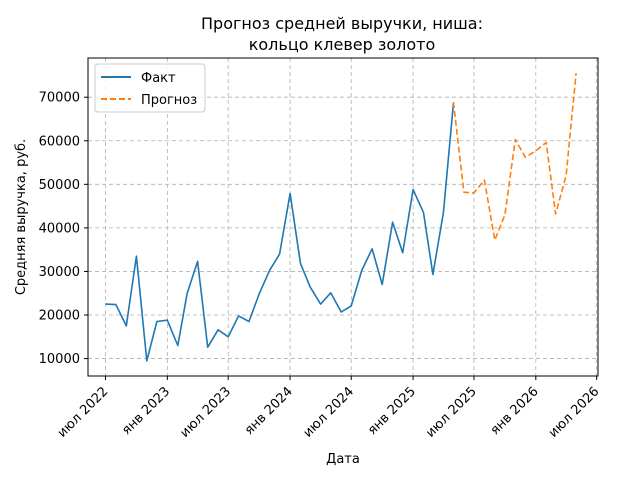 Image resolution: width=640 pixels, height=480 pixels. I want to click on x-tick-label: июл 2022, so click(83, 412).